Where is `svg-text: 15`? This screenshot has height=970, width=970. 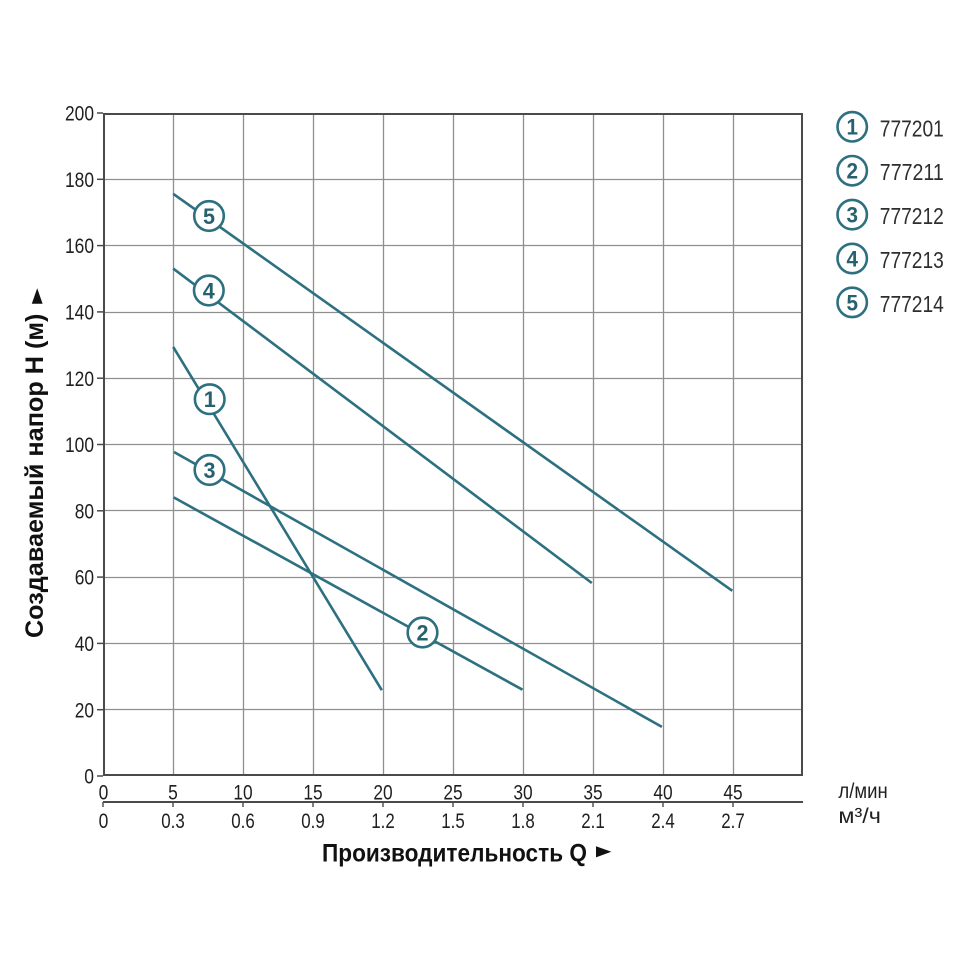
svg-text: 15 is located at coordinates (312, 792).